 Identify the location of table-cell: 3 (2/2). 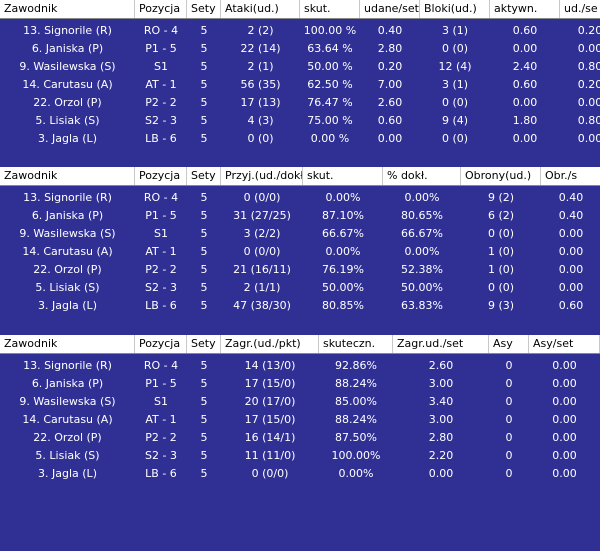
(262, 233).